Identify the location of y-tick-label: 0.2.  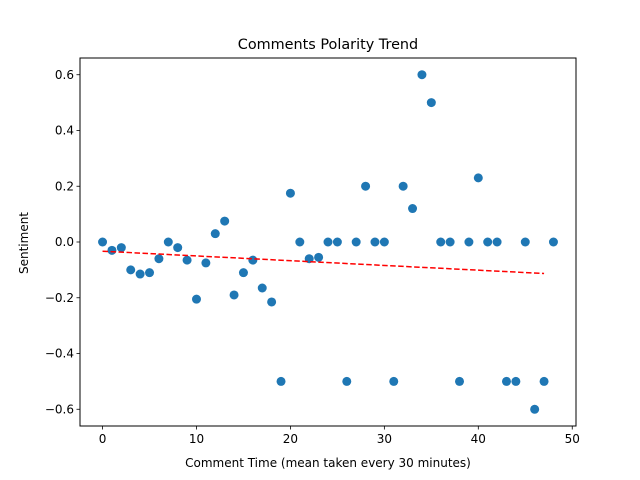
(64, 186).